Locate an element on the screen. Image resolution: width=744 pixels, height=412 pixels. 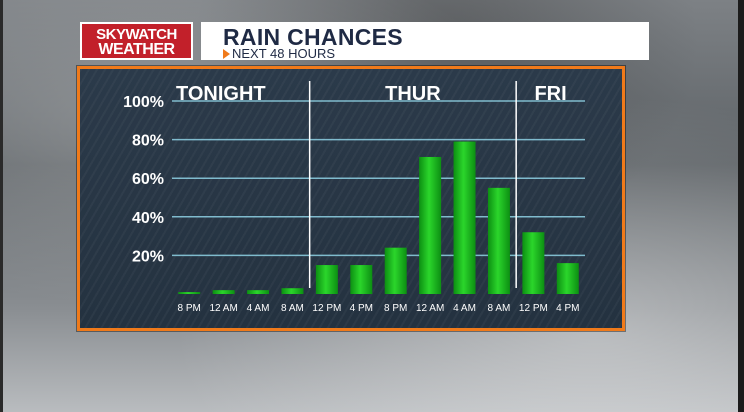
page-subtitle: NEXT 48 HOURS is located at coordinates (279, 53).